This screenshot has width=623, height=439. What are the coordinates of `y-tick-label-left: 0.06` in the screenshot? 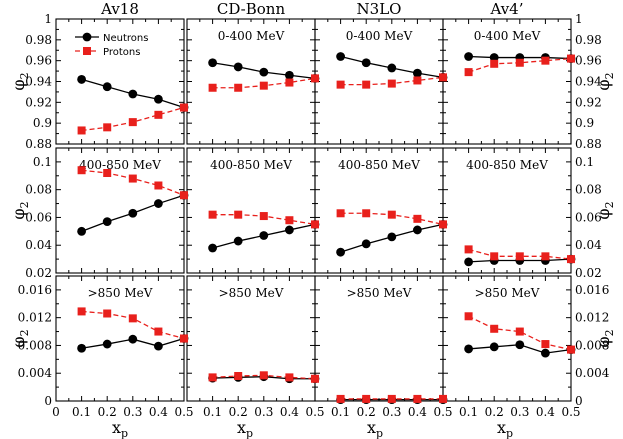 It's located at (38, 217).